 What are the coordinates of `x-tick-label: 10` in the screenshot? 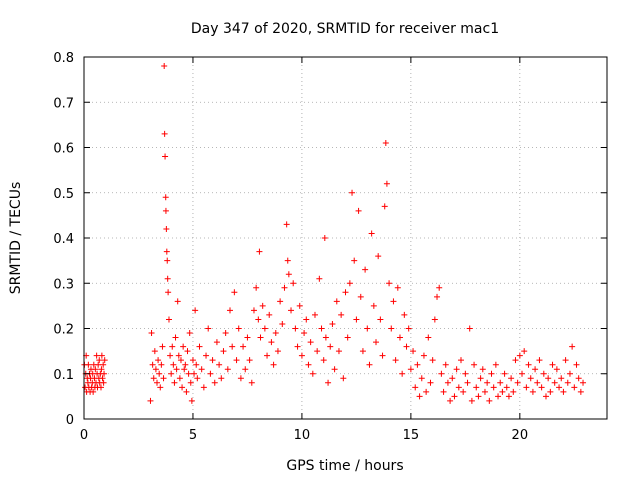 It's located at (302, 435).